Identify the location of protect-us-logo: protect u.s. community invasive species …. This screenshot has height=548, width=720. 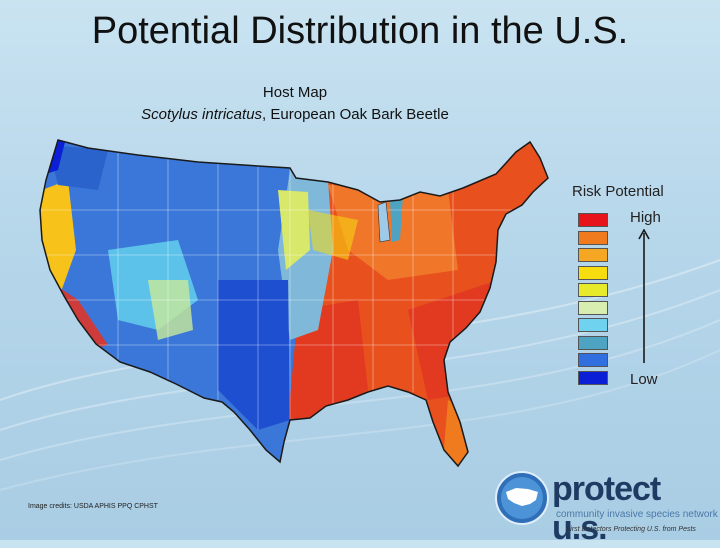
(607, 506).